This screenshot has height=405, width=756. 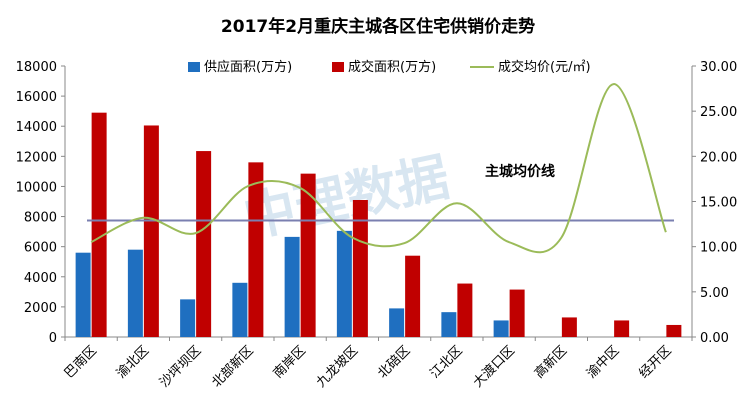 I want to click on x-tick-label: 渝北区, so click(x=132, y=362).